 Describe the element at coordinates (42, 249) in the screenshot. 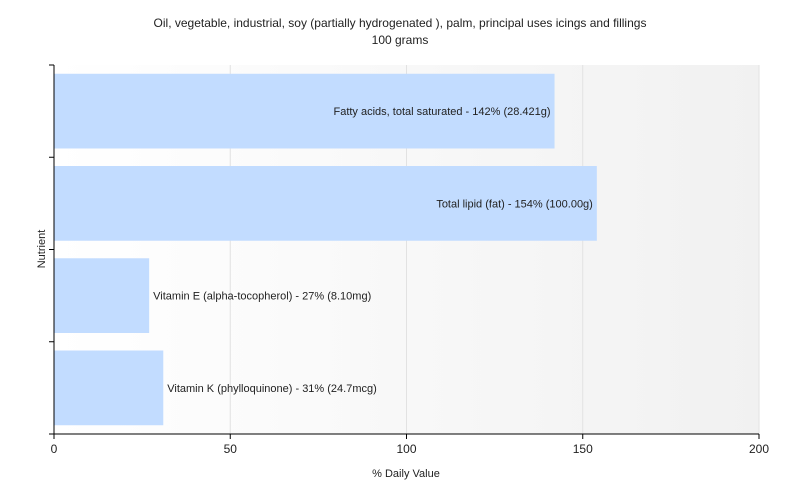

I see `y-axis-label: Nutrient` at that location.